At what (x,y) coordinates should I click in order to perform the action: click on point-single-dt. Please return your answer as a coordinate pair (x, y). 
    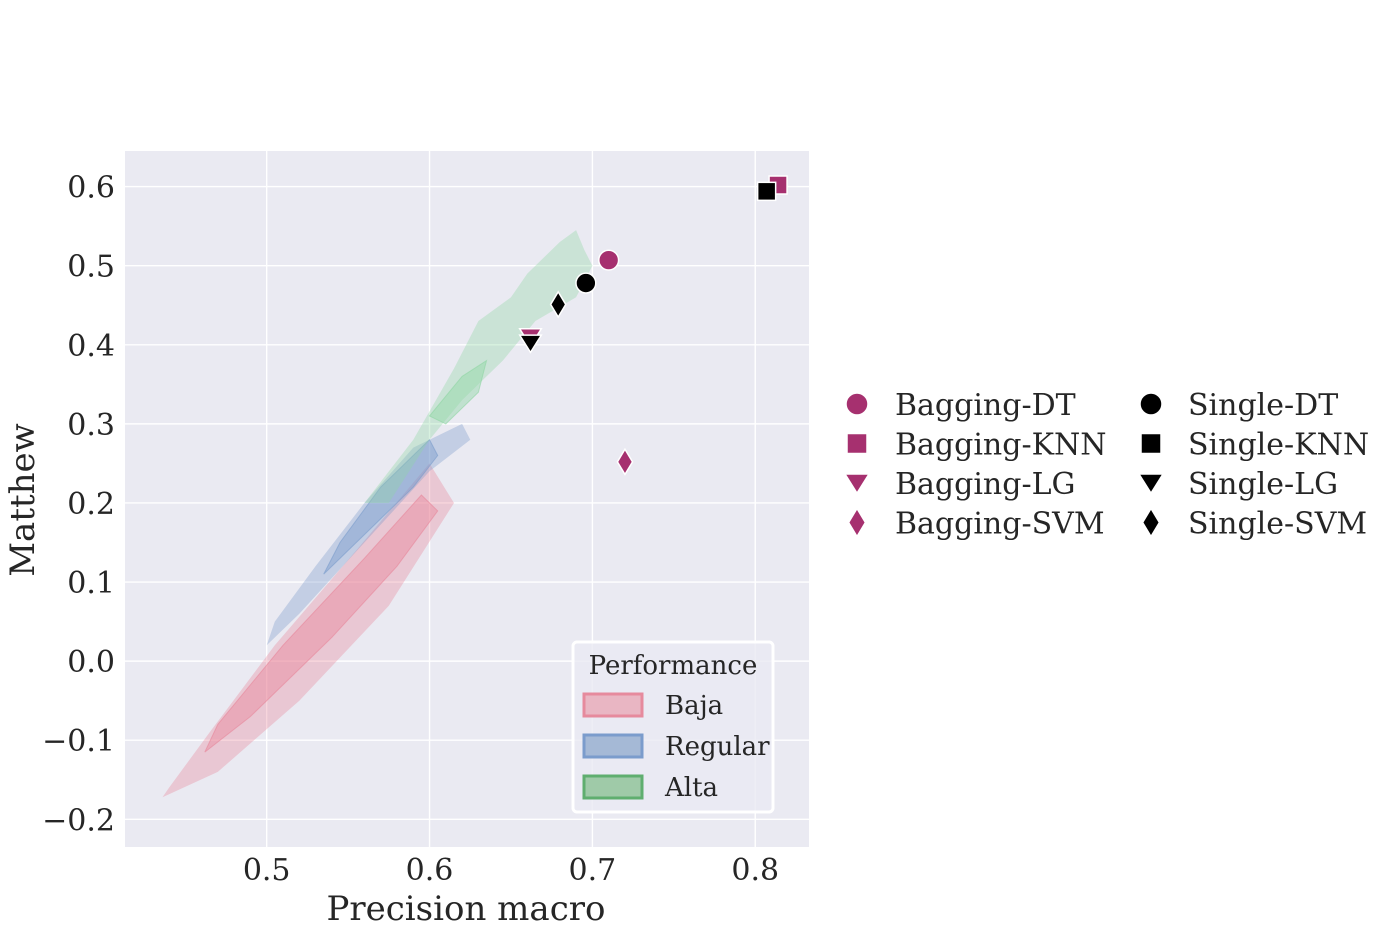
    Looking at the image, I should click on (586, 283).